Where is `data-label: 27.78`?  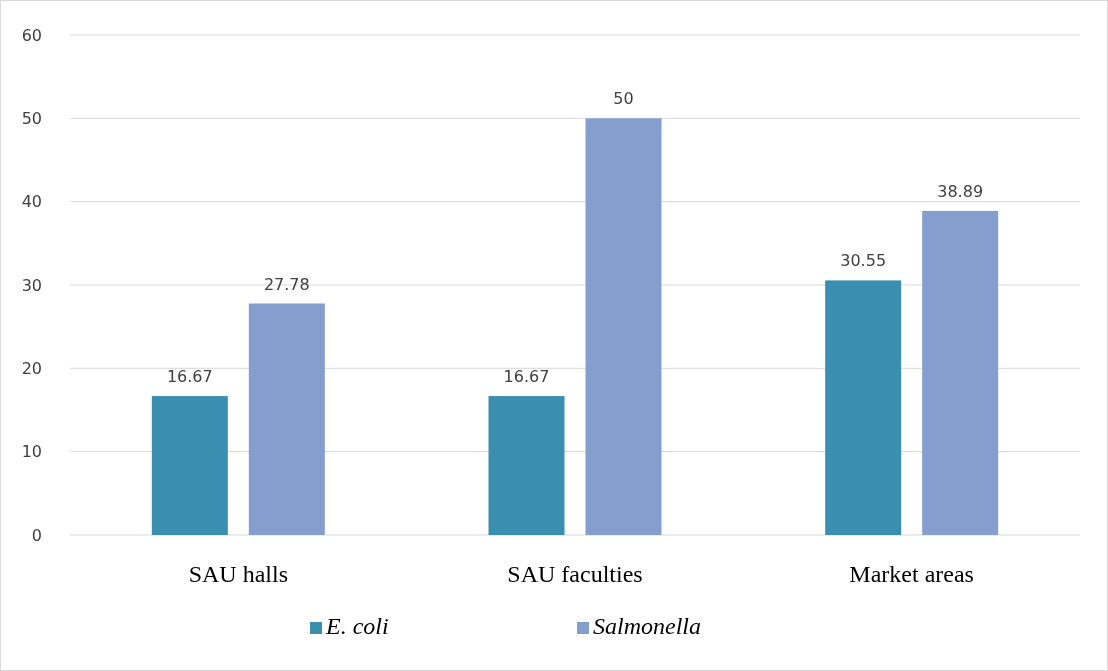 data-label: 27.78 is located at coordinates (286, 284).